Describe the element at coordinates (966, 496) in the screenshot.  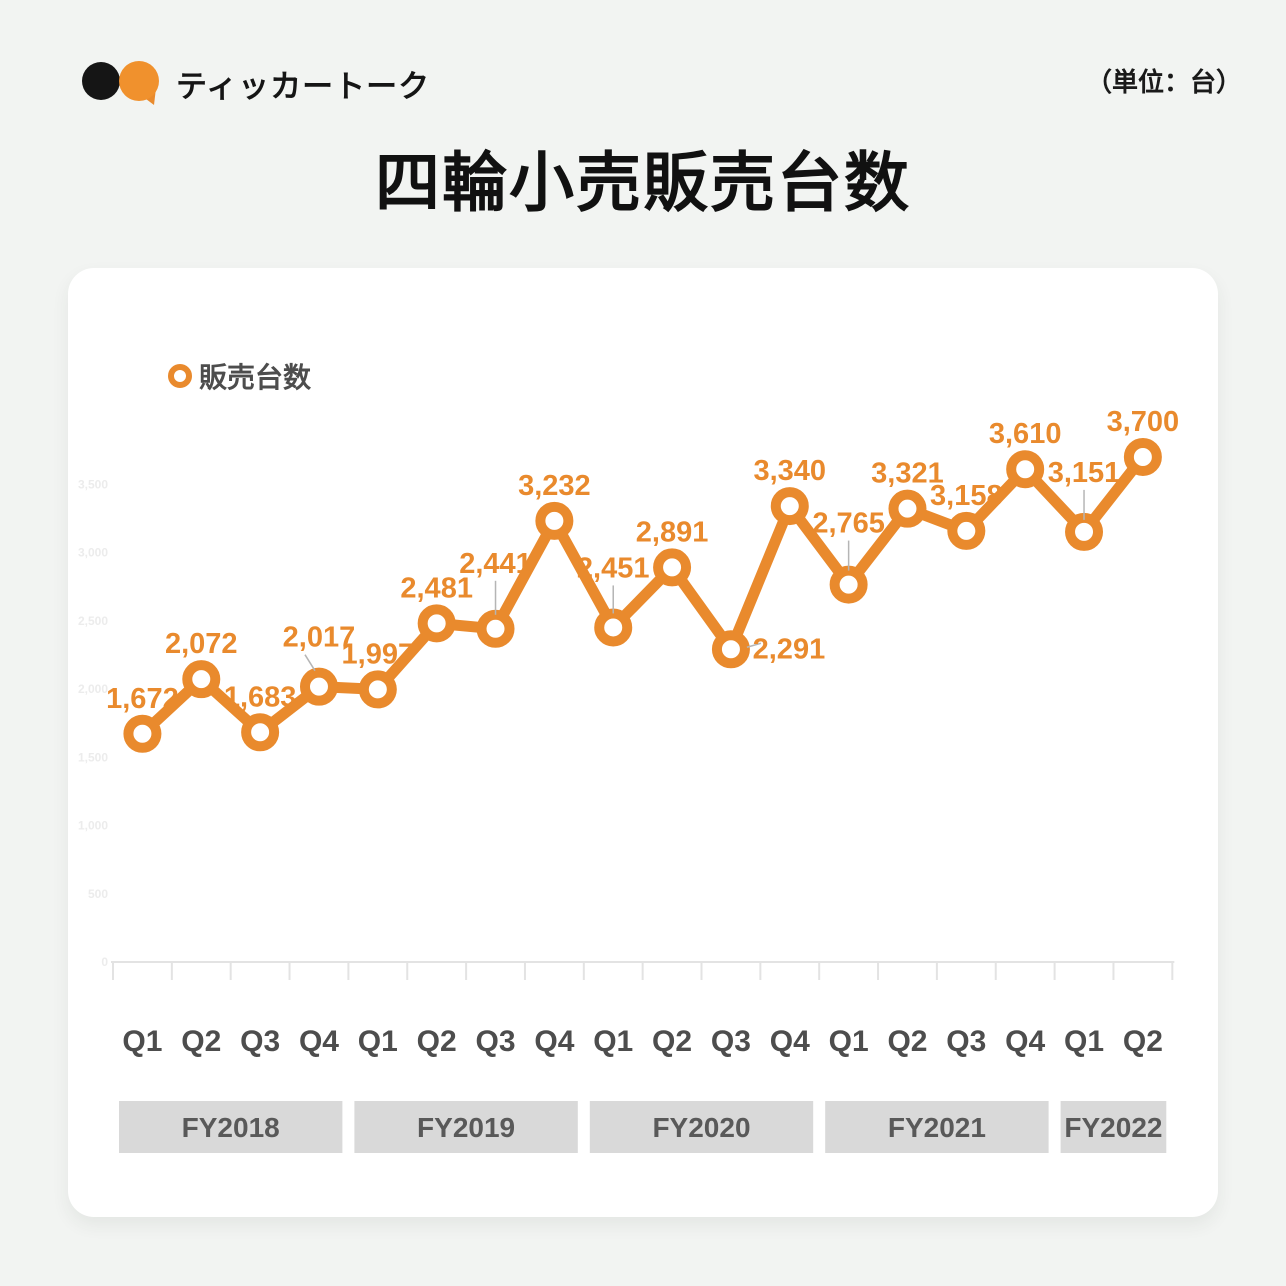
I see `data-point-label: 3,158` at that location.